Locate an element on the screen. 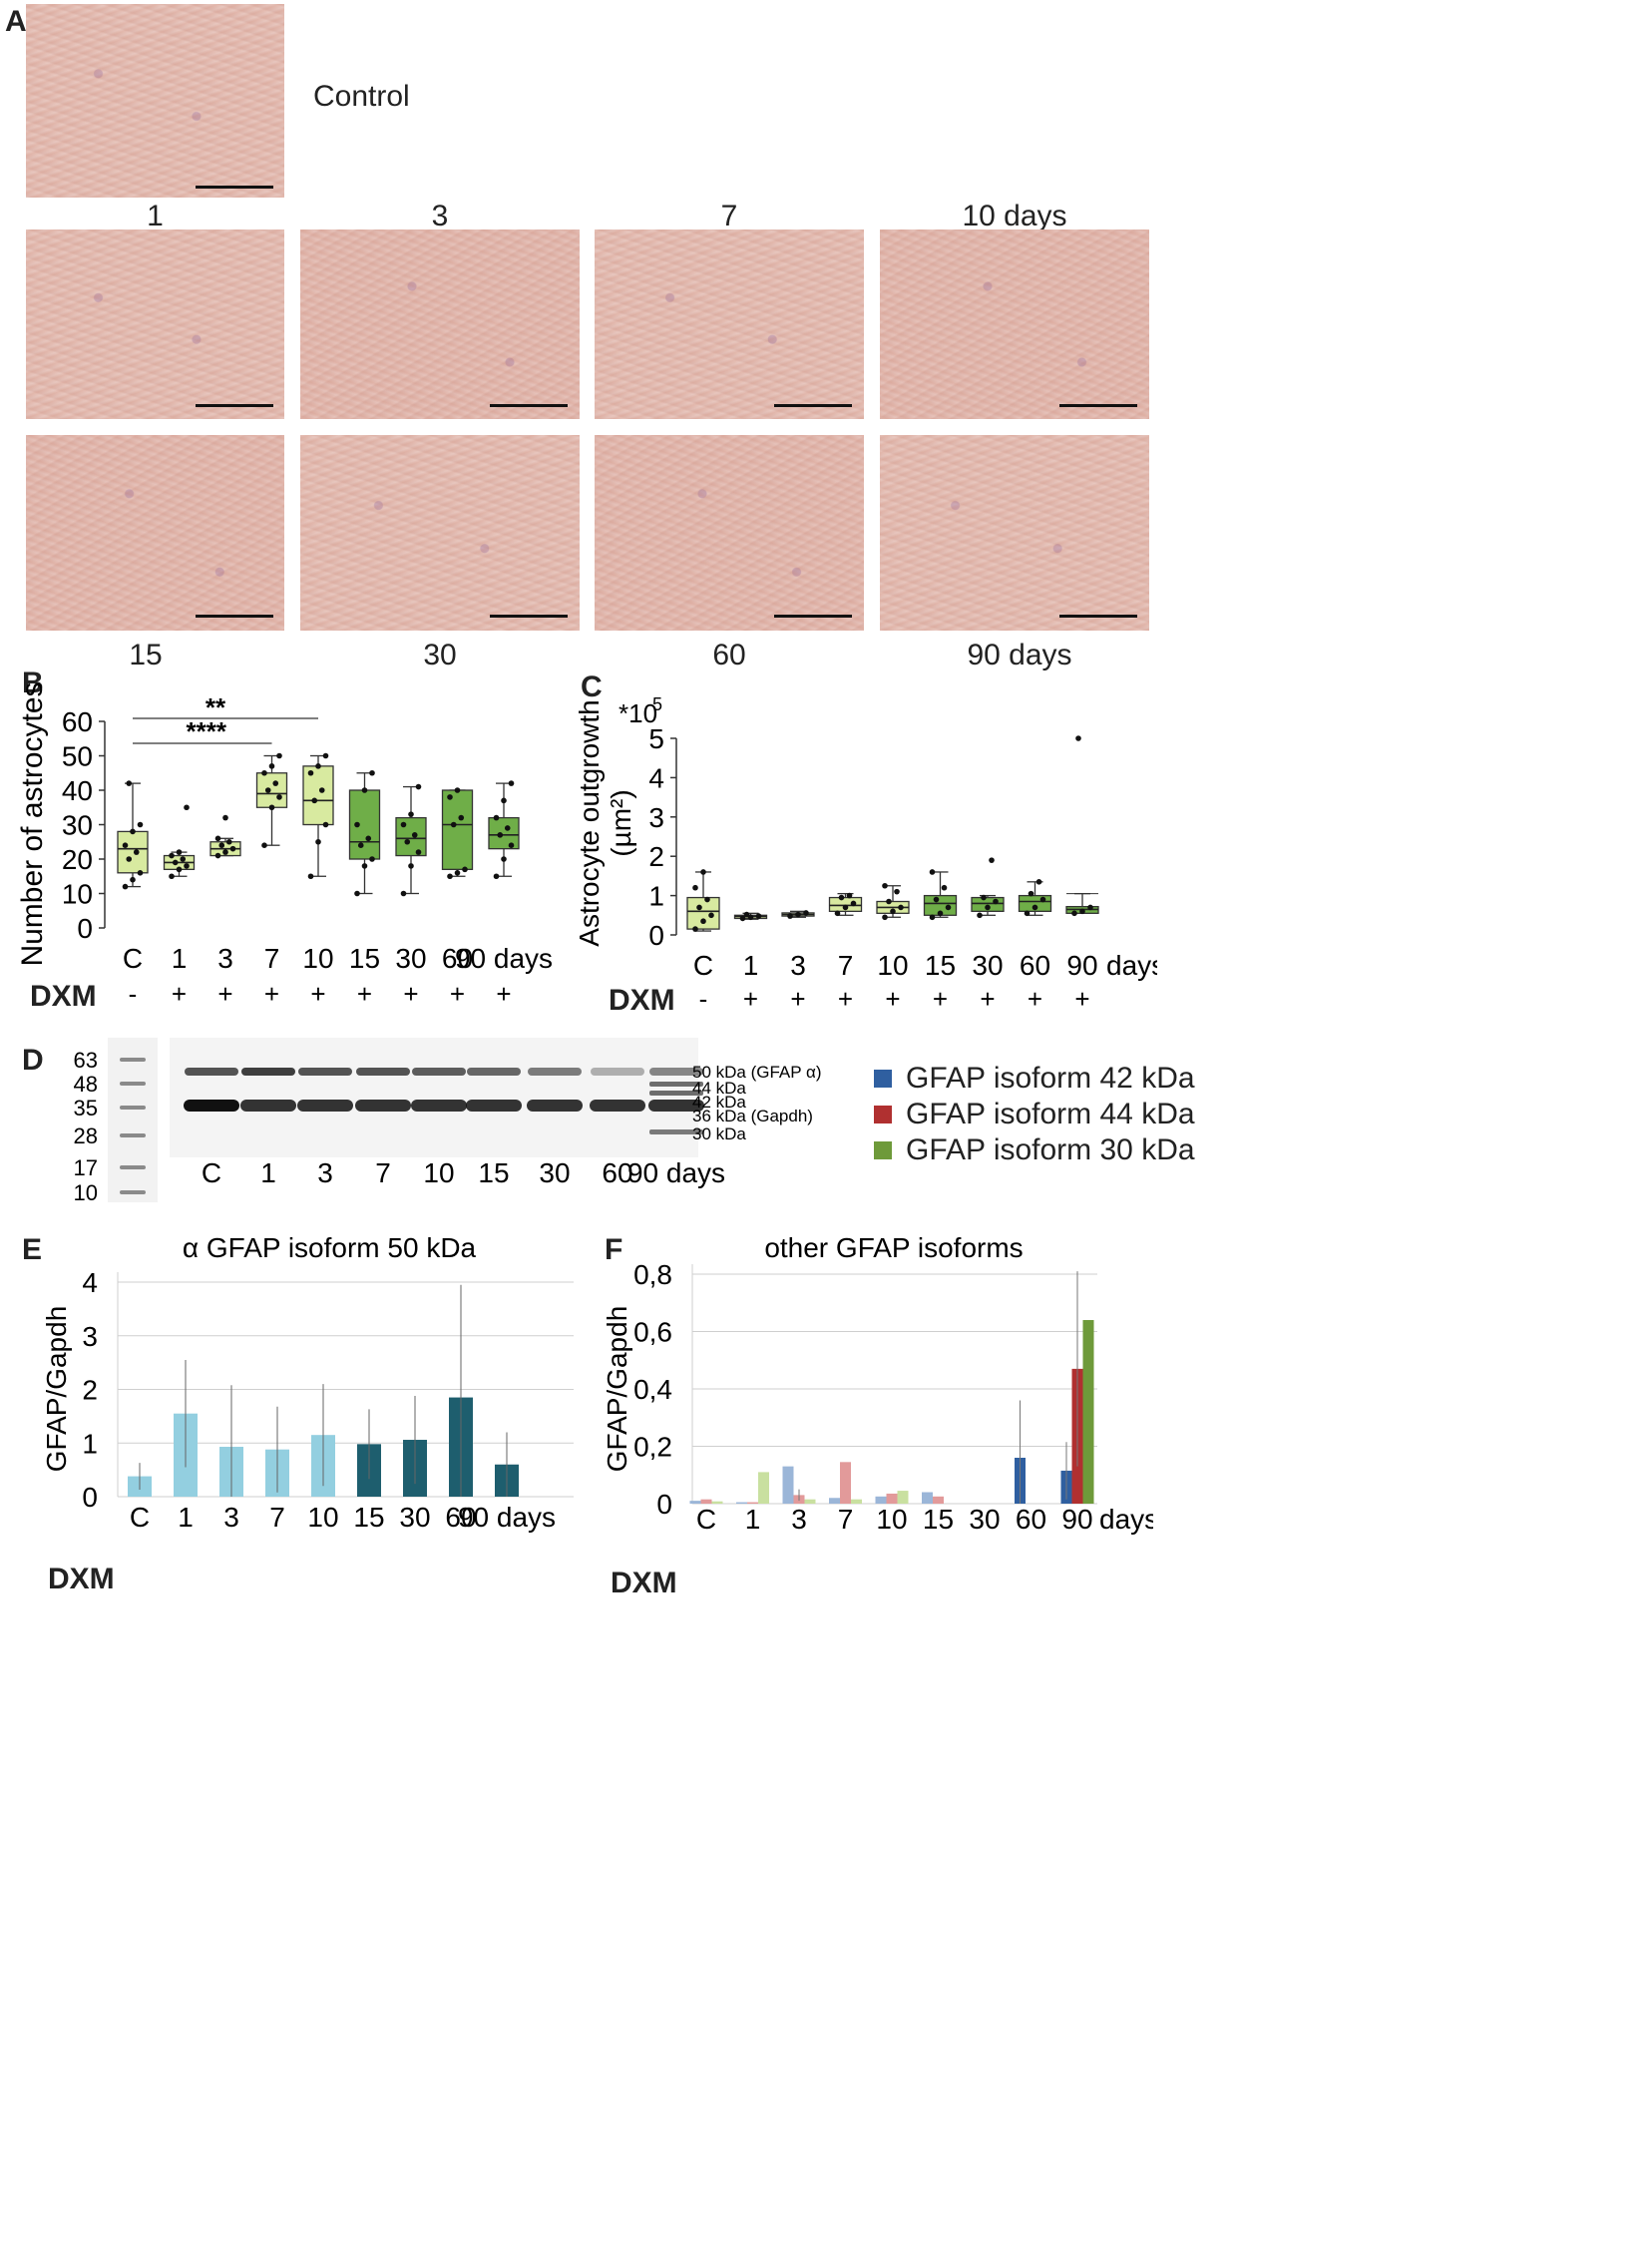 The height and width of the screenshot is (2245, 1652). band-gfap-alpha is located at coordinates (555, 1072).